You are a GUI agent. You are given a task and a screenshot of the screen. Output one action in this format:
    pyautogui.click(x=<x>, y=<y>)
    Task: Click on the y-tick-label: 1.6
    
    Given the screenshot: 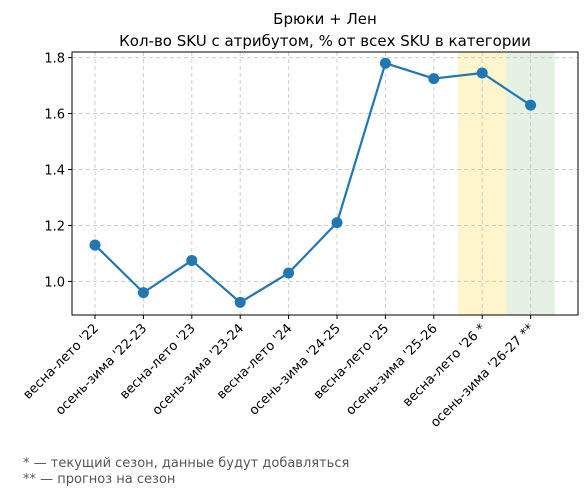 What is the action you would take?
    pyautogui.click(x=54, y=115)
    